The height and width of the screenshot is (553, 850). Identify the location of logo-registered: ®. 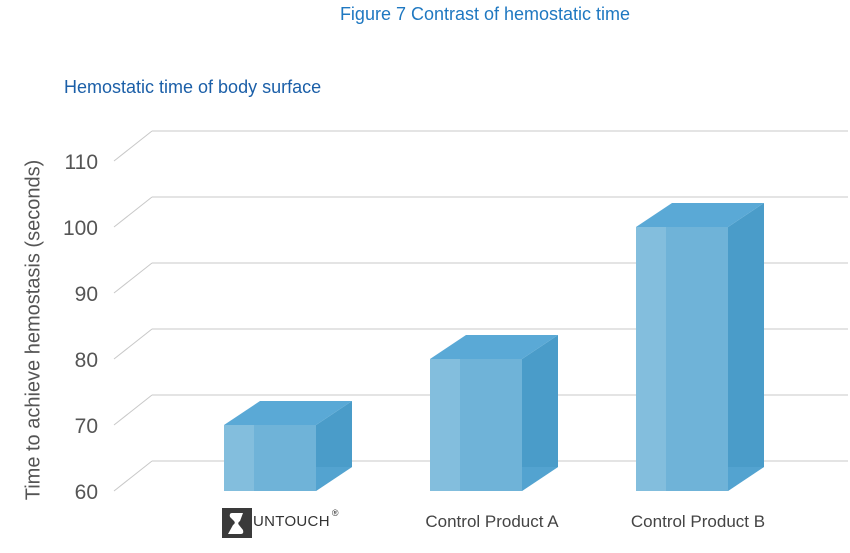
(335, 513).